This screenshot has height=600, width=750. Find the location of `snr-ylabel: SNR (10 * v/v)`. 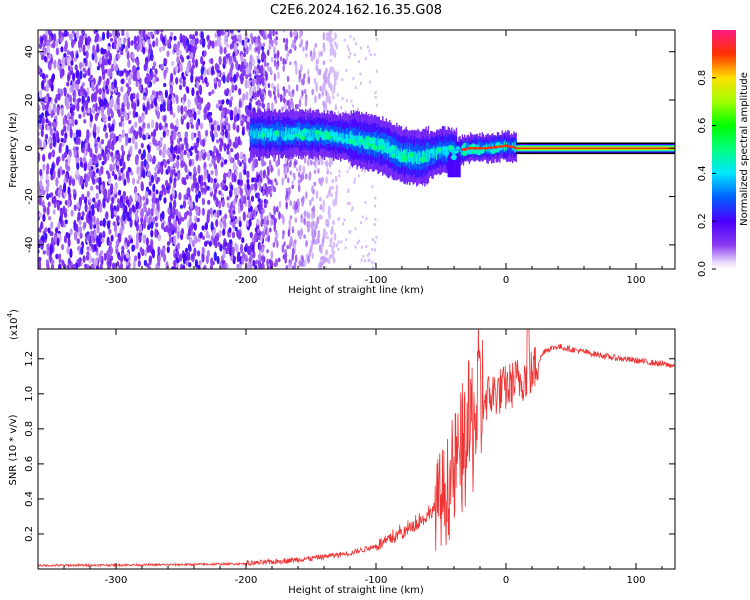

snr-ylabel: SNR (10 * v/v) is located at coordinates (13, 449).